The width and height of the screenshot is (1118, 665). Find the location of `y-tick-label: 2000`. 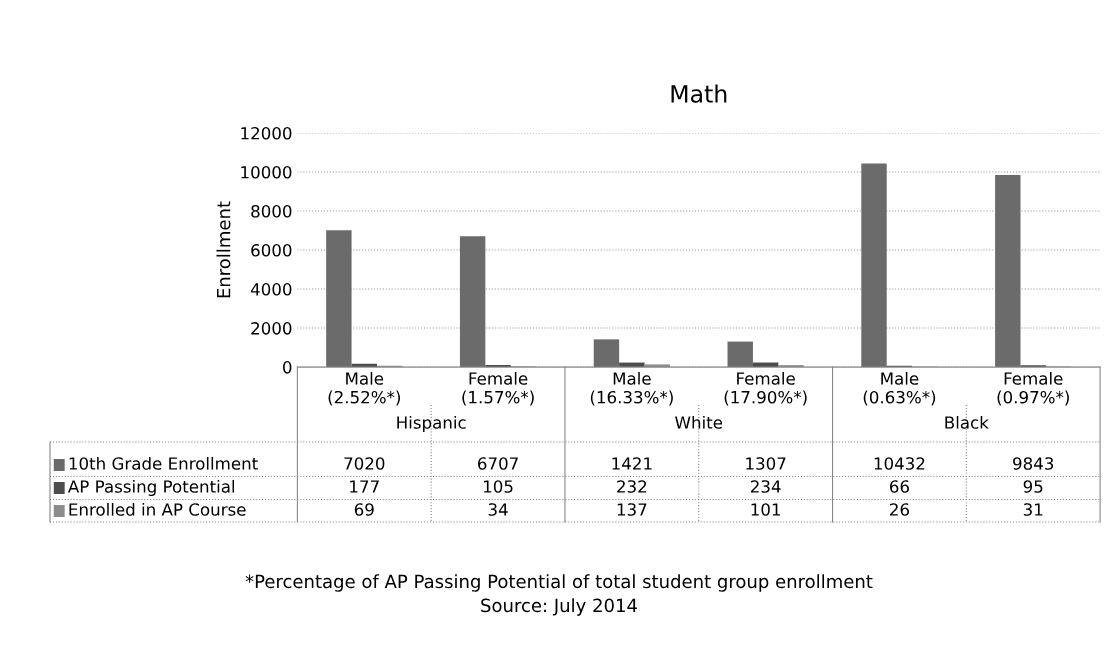

y-tick-label: 2000 is located at coordinates (271, 328).